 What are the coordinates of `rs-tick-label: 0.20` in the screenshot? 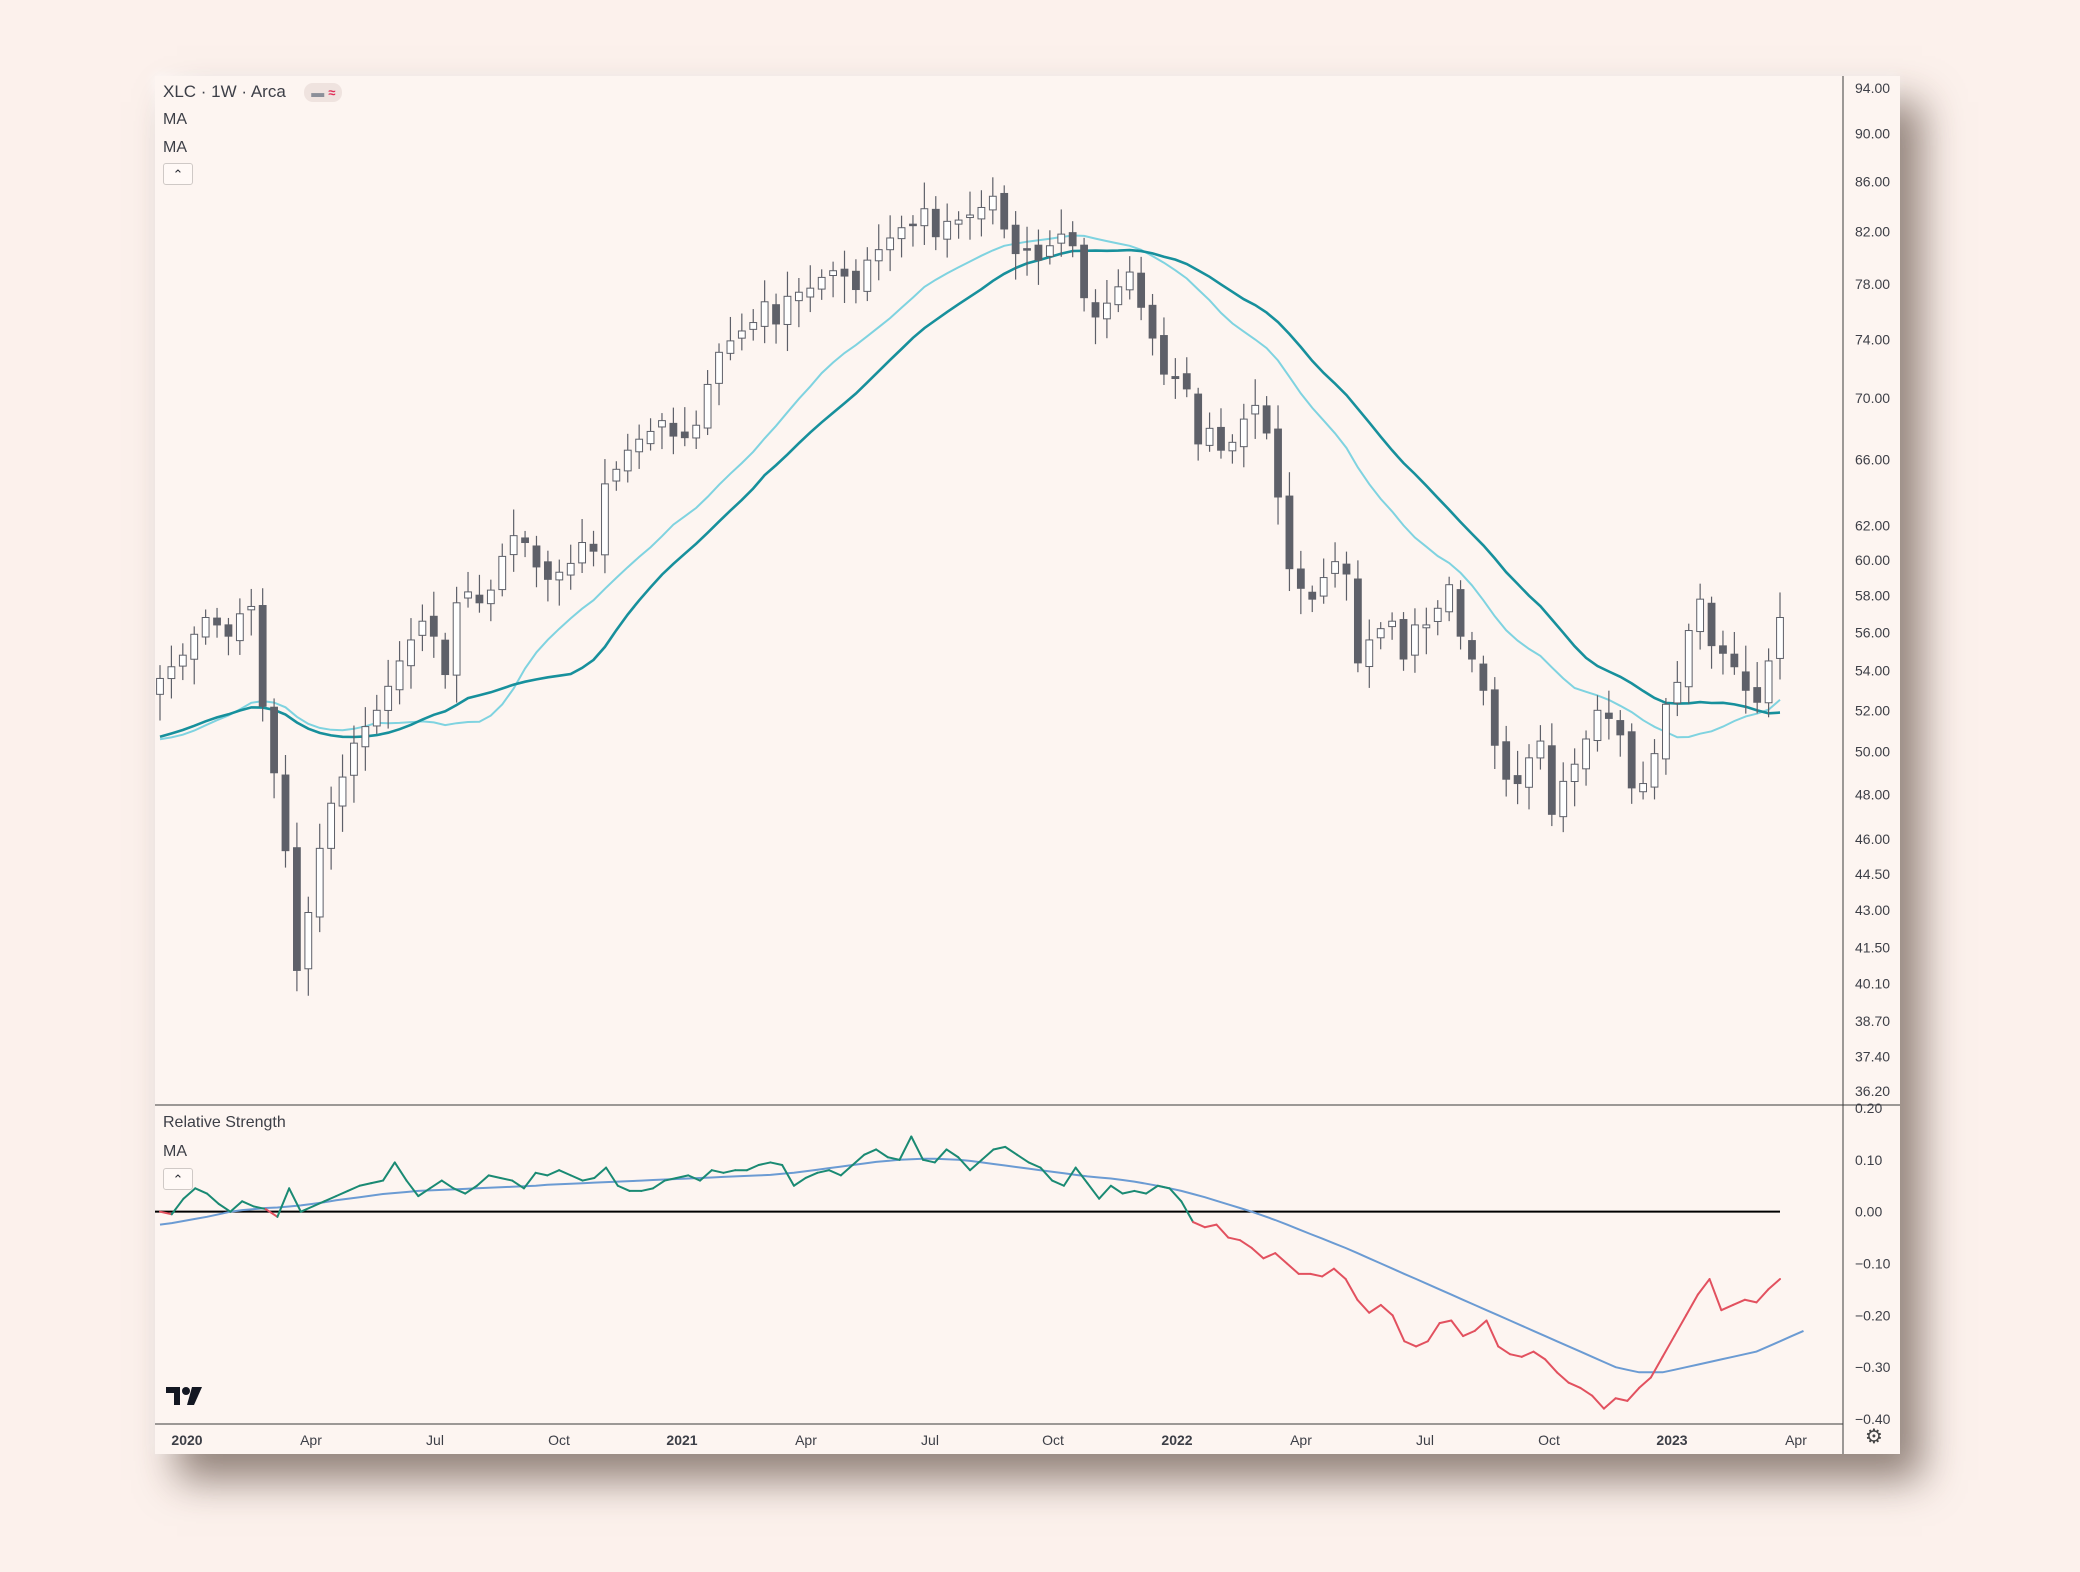 It's located at (1868, 1108).